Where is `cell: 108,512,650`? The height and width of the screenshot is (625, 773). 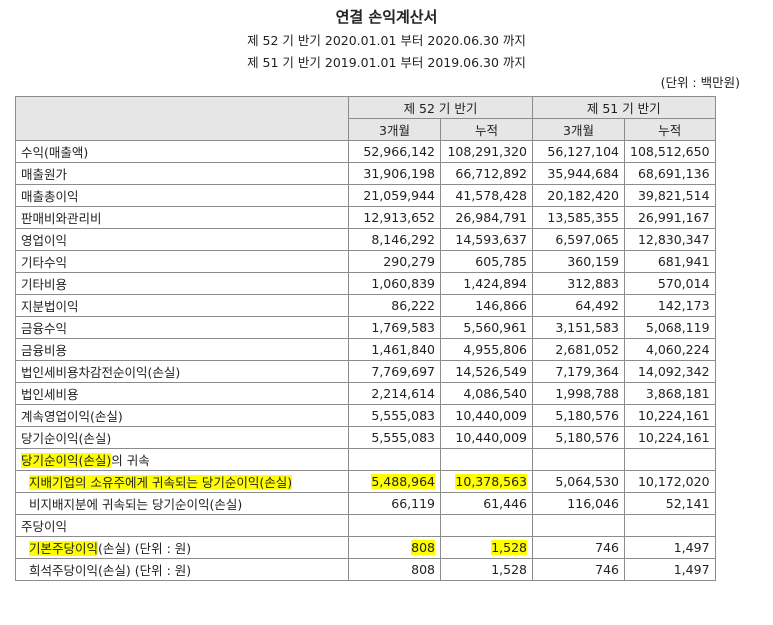 cell: 108,512,650 is located at coordinates (670, 151).